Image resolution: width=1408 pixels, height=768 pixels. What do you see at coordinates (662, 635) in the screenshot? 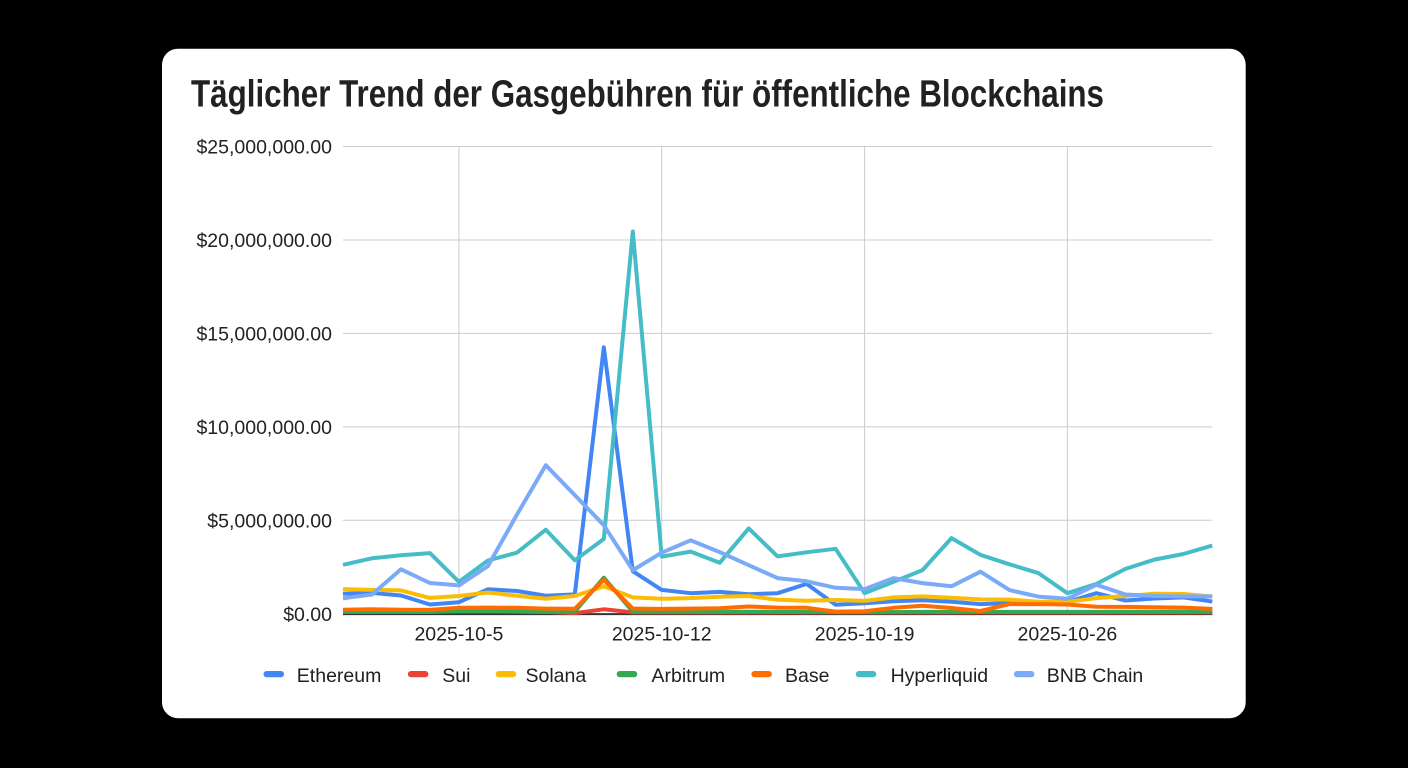
I see `svg-text: 2025-10-12` at bounding box center [662, 635].